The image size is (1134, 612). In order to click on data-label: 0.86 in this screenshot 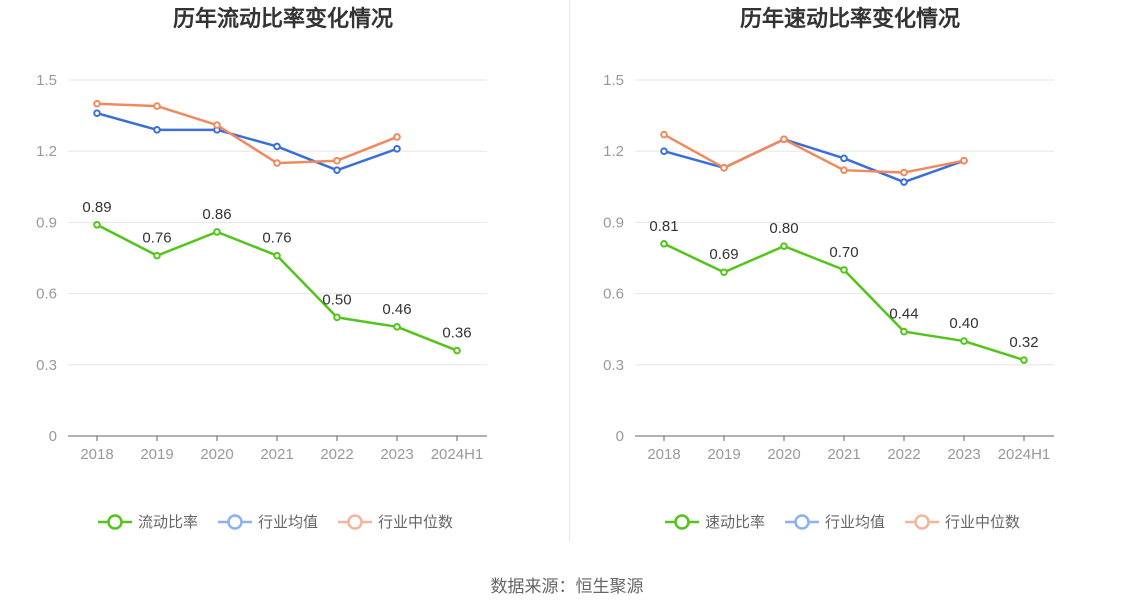, I will do `click(216, 214)`.